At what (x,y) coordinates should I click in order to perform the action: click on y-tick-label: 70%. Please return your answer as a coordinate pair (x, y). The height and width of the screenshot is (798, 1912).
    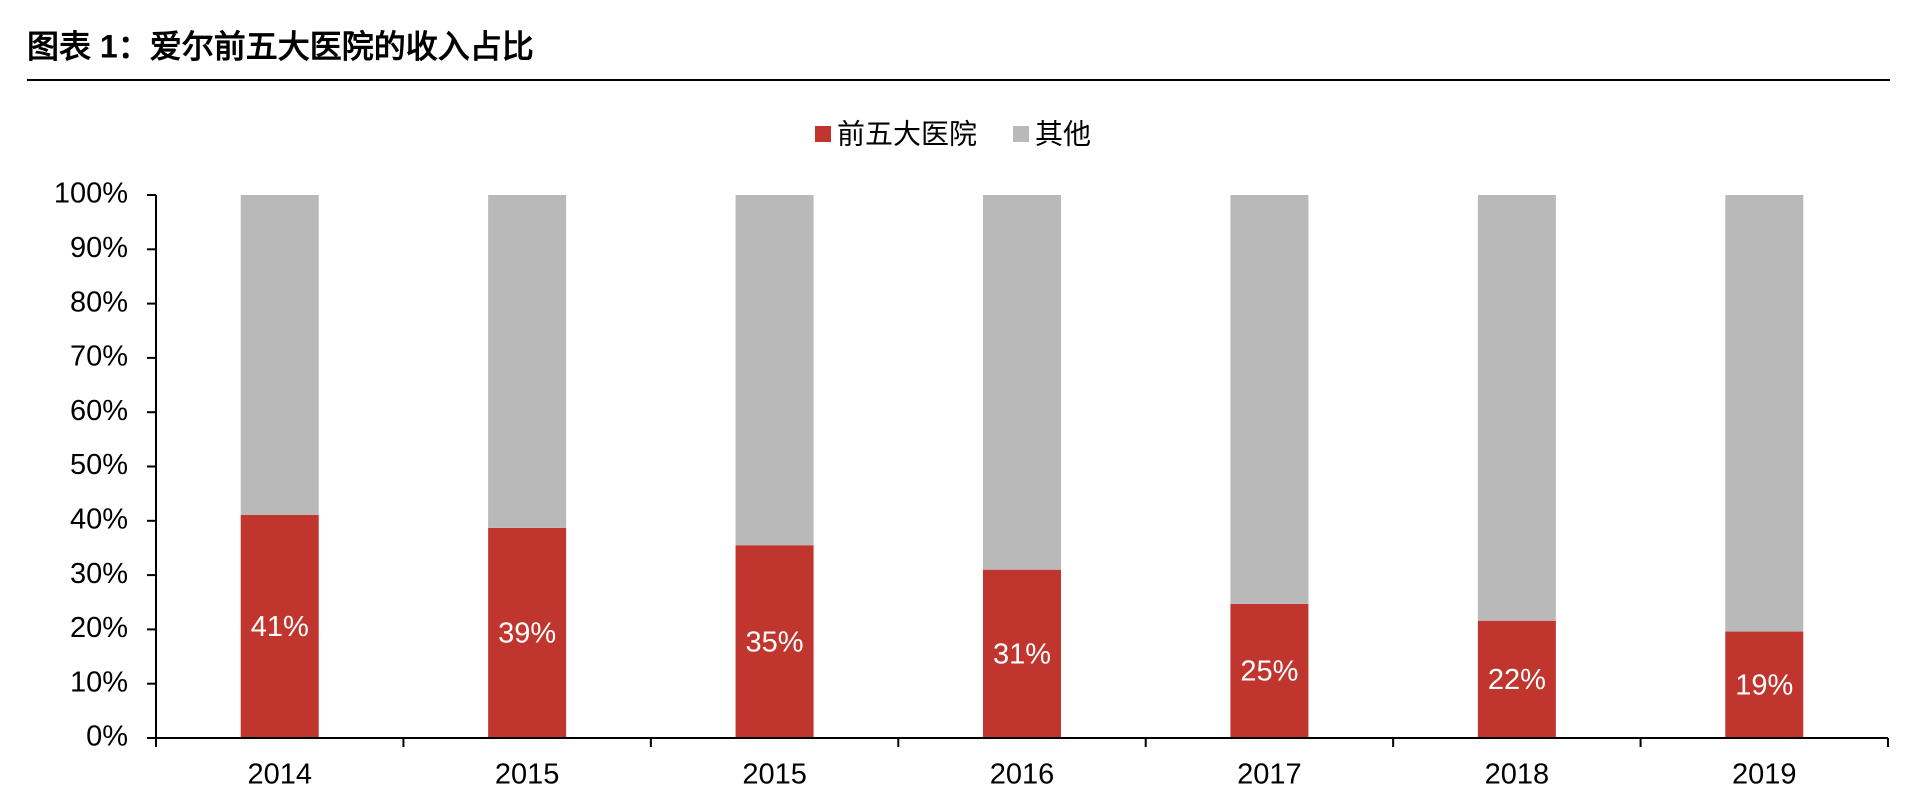
    Looking at the image, I should click on (99, 357).